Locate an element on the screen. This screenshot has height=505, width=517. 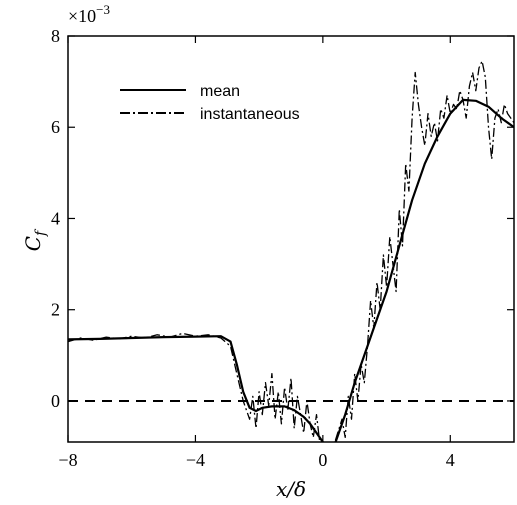
y-tick-label: 8 is located at coordinates (55, 36).